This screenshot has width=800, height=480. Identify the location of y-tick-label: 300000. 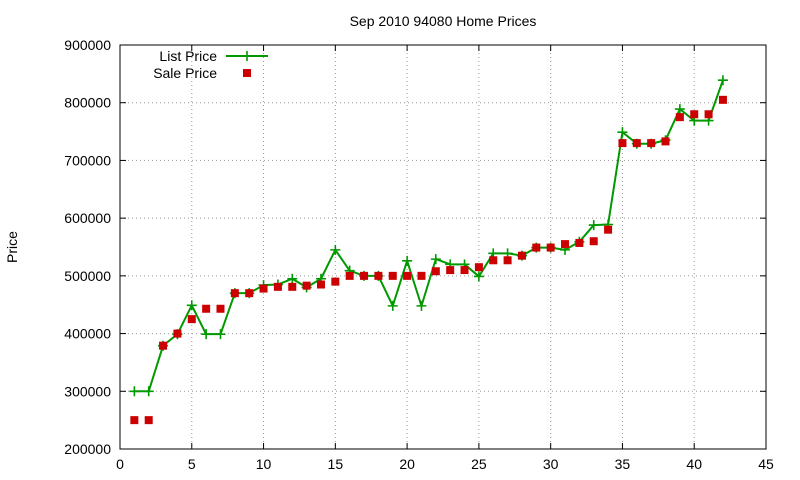
(87, 391).